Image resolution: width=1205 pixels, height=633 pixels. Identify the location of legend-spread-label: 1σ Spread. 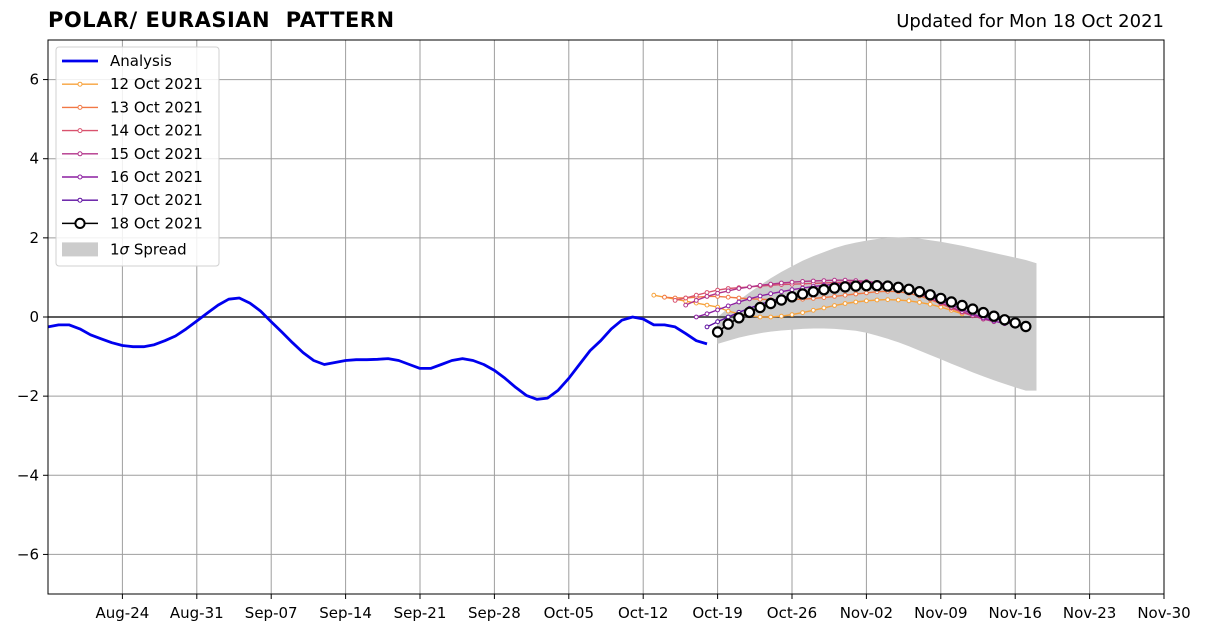
(148, 249).